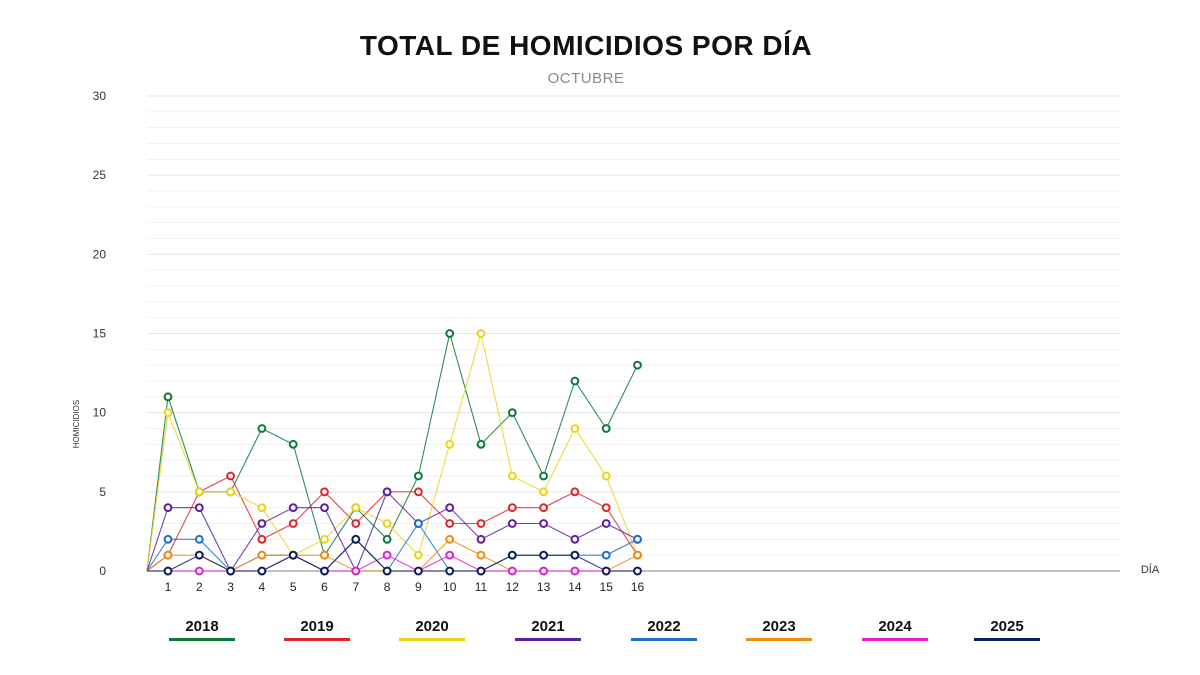 This screenshot has width=1200, height=675. I want to click on legend-label: 2025, so click(1007, 626).